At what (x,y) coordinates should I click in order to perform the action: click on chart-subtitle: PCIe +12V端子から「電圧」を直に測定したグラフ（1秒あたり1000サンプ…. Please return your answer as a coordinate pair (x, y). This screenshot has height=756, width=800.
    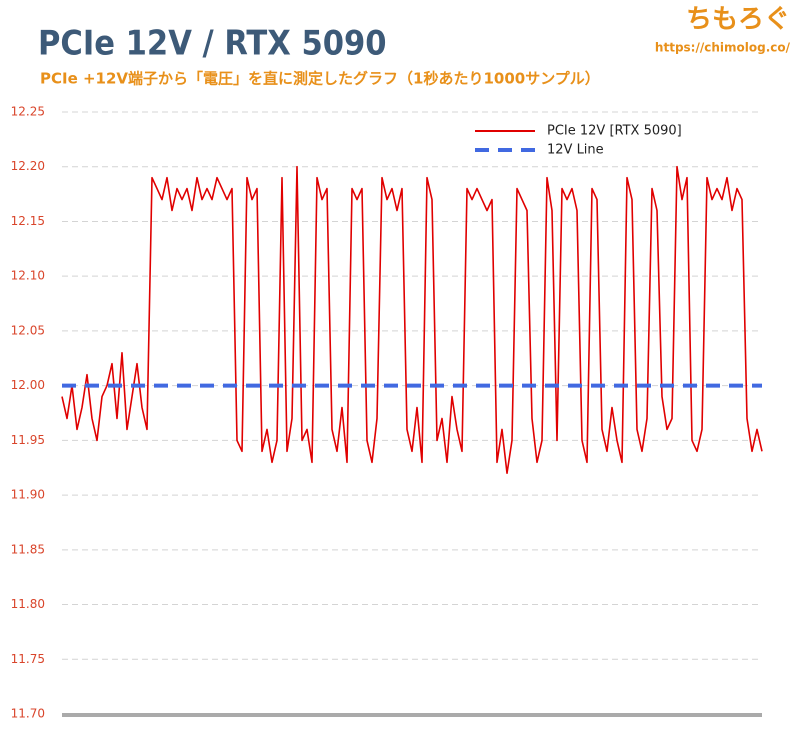
    Looking at the image, I should click on (320, 79).